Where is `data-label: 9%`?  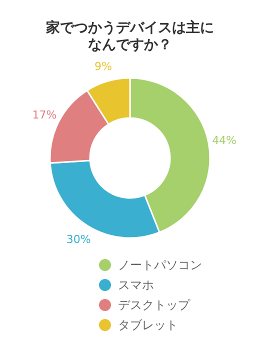 data-label: 9% is located at coordinates (103, 66).